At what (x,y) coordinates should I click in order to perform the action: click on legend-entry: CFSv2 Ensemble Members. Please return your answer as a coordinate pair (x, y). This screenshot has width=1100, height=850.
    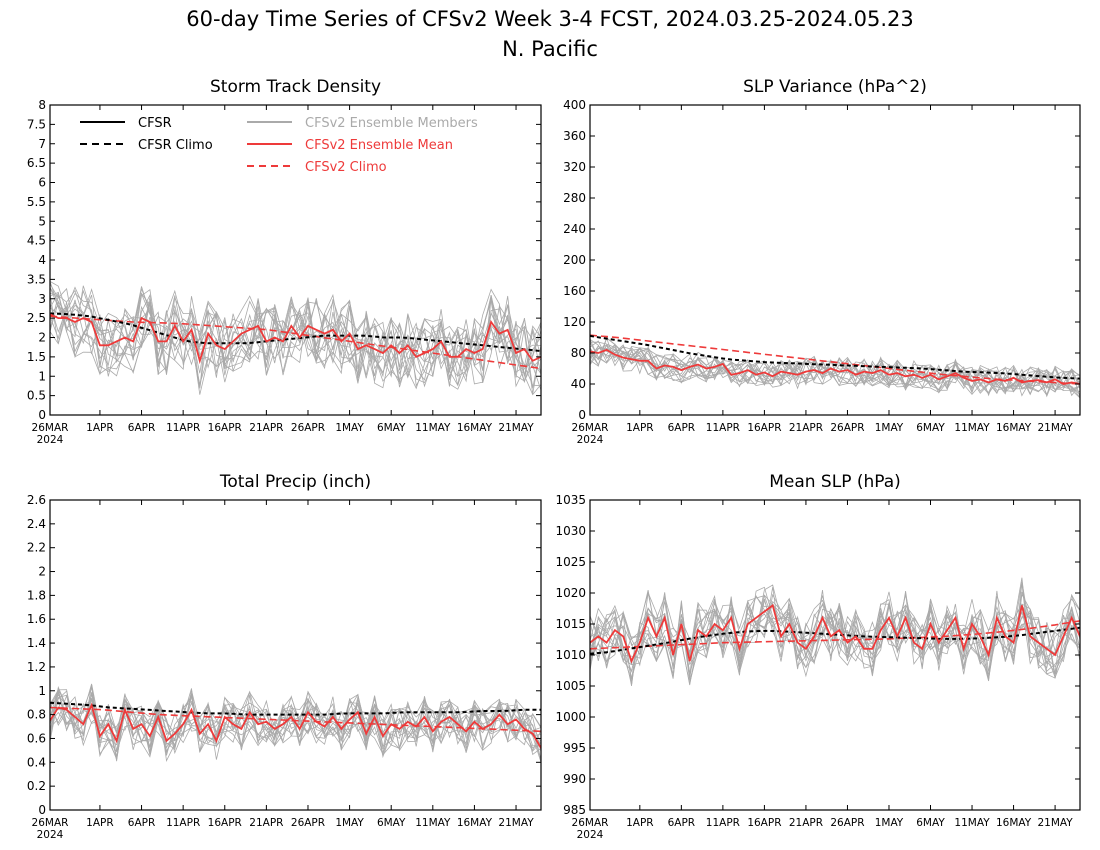
    Looking at the image, I should click on (362, 123).